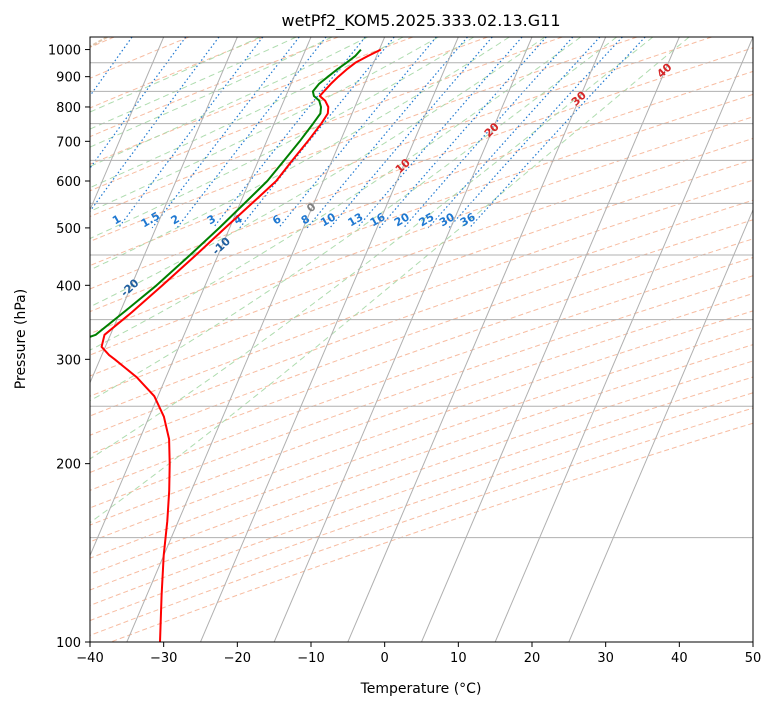 The height and width of the screenshot is (708, 775). What do you see at coordinates (21, 339) in the screenshot?
I see `y-axis-title: Pressure (hPa)` at bounding box center [21, 339].